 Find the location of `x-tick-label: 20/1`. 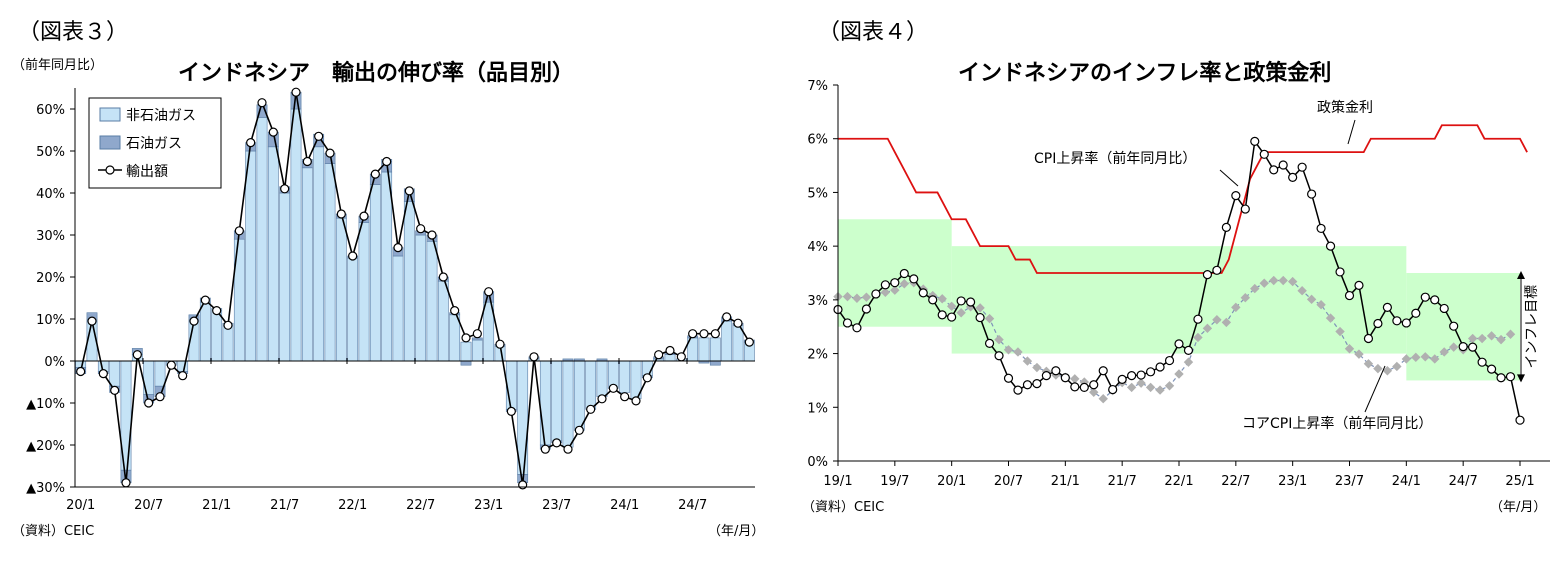

x-tick-label: 20/1 is located at coordinates (80, 505).